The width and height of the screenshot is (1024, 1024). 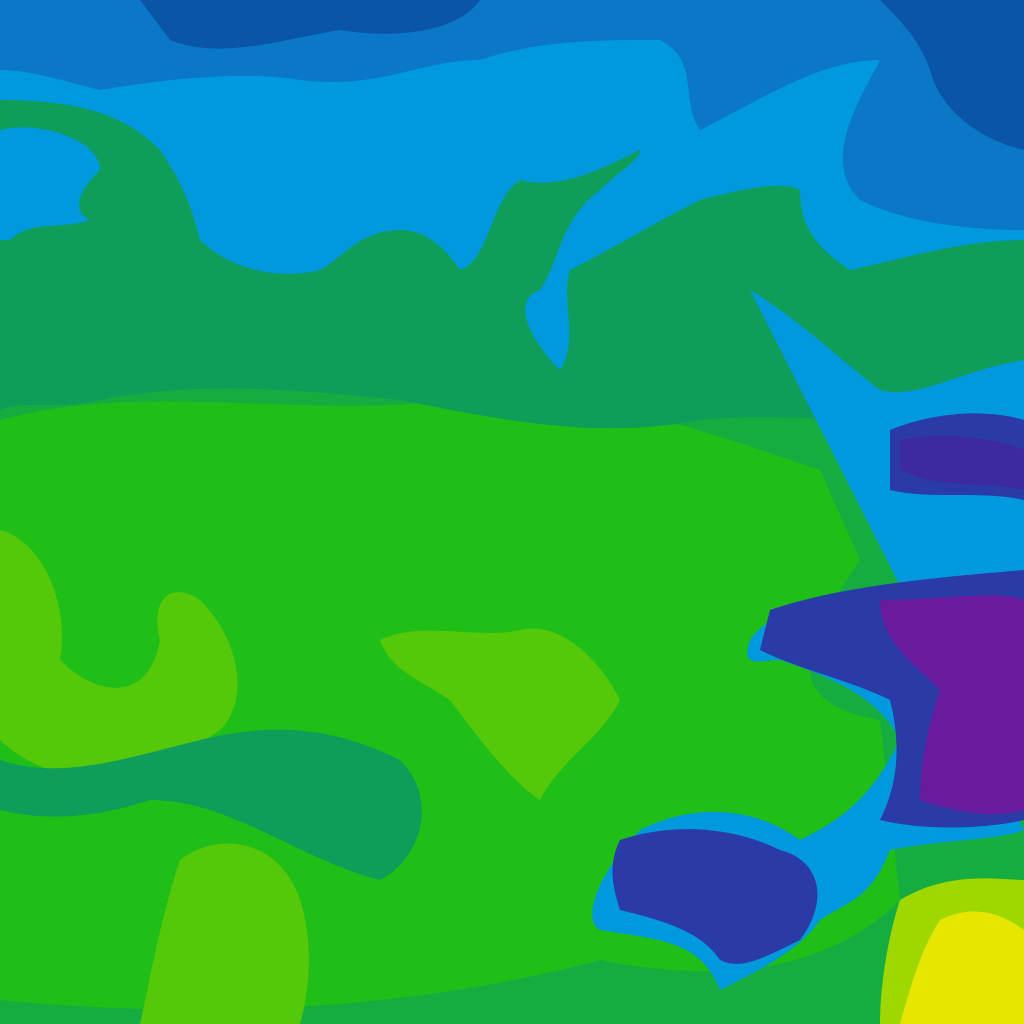 I want to click on teal-green-river-band, so click(x=211, y=804).